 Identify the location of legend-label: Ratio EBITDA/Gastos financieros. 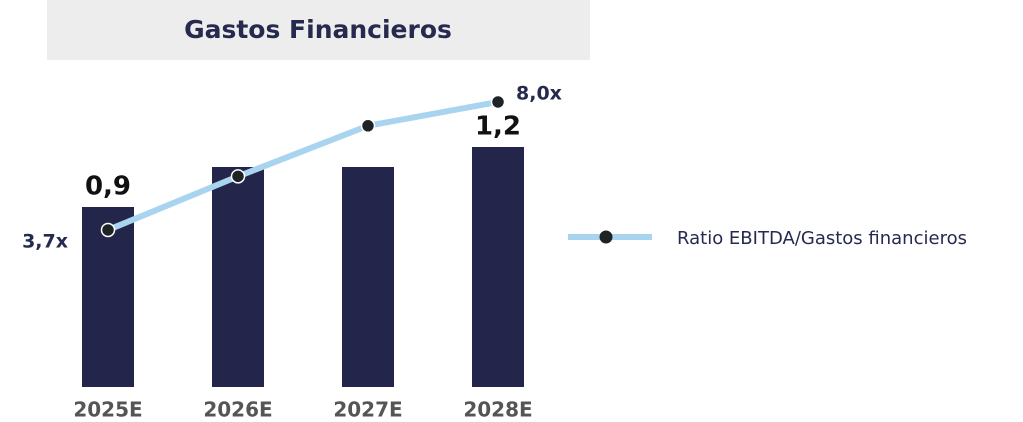
(822, 238).